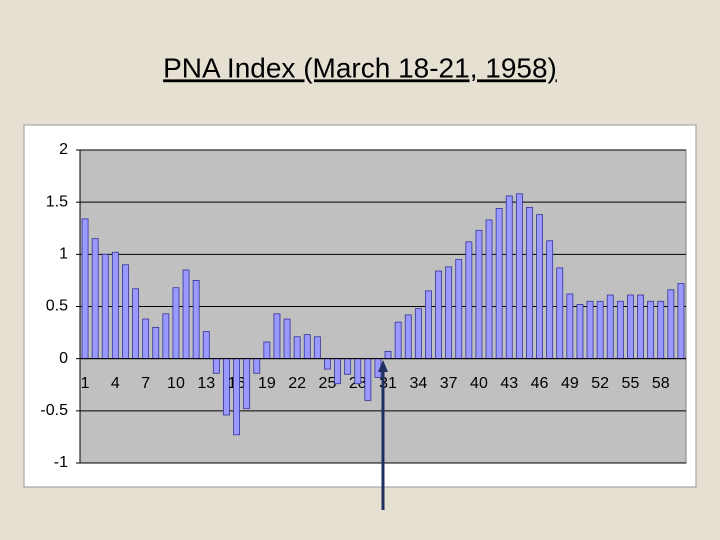 The width and height of the screenshot is (720, 540). I want to click on x-tick-label: 34, so click(418, 383).